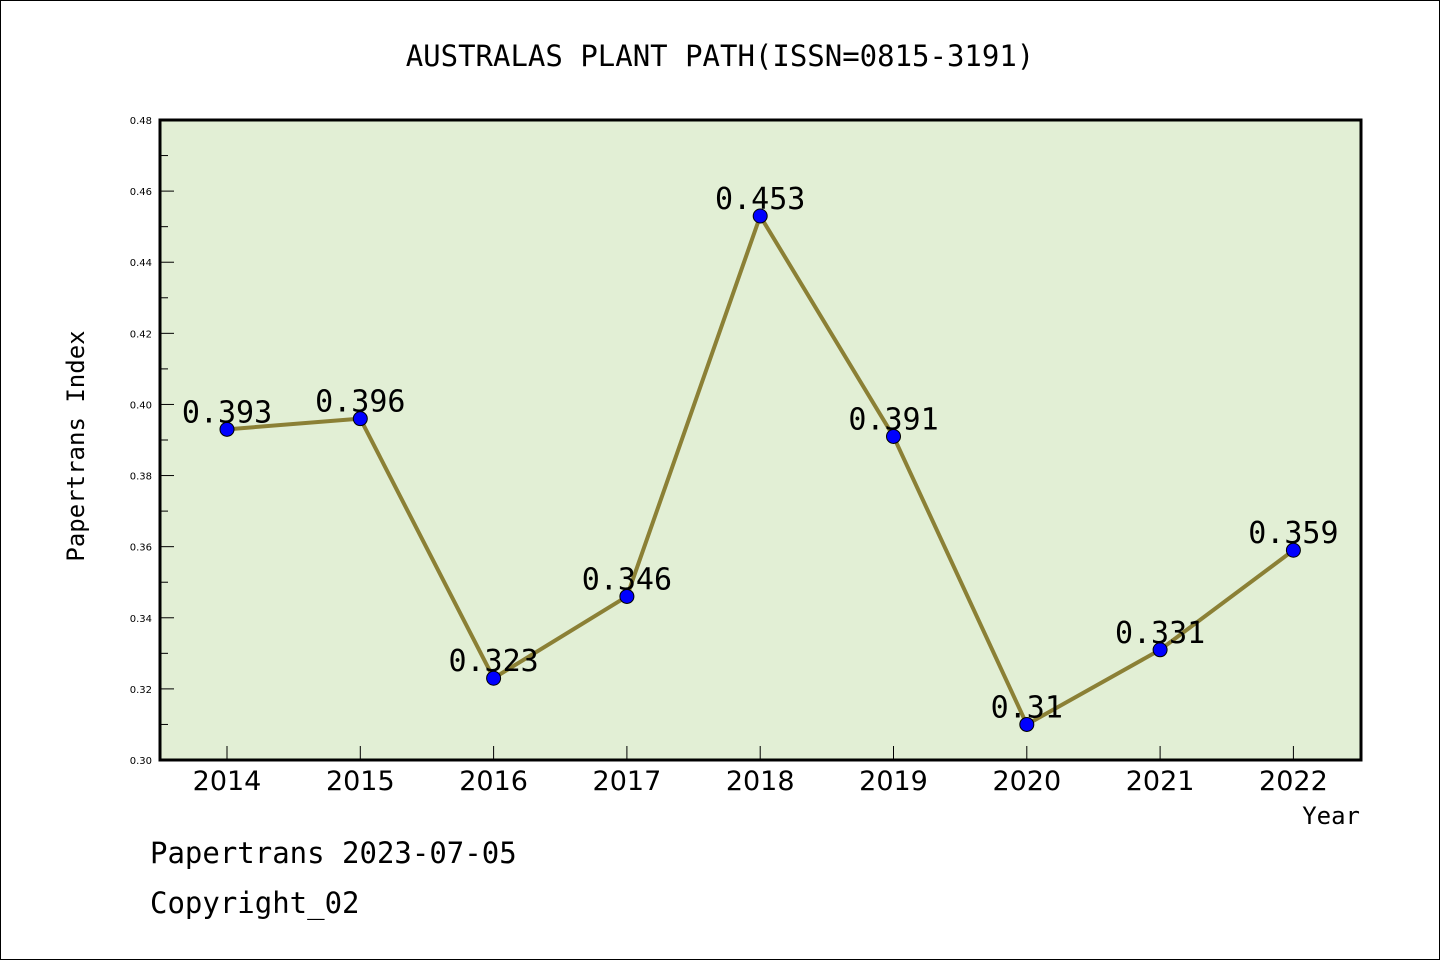 Image resolution: width=1440 pixels, height=960 pixels. What do you see at coordinates (360, 781) in the screenshot?
I see `x-tick-label: 2015` at bounding box center [360, 781].